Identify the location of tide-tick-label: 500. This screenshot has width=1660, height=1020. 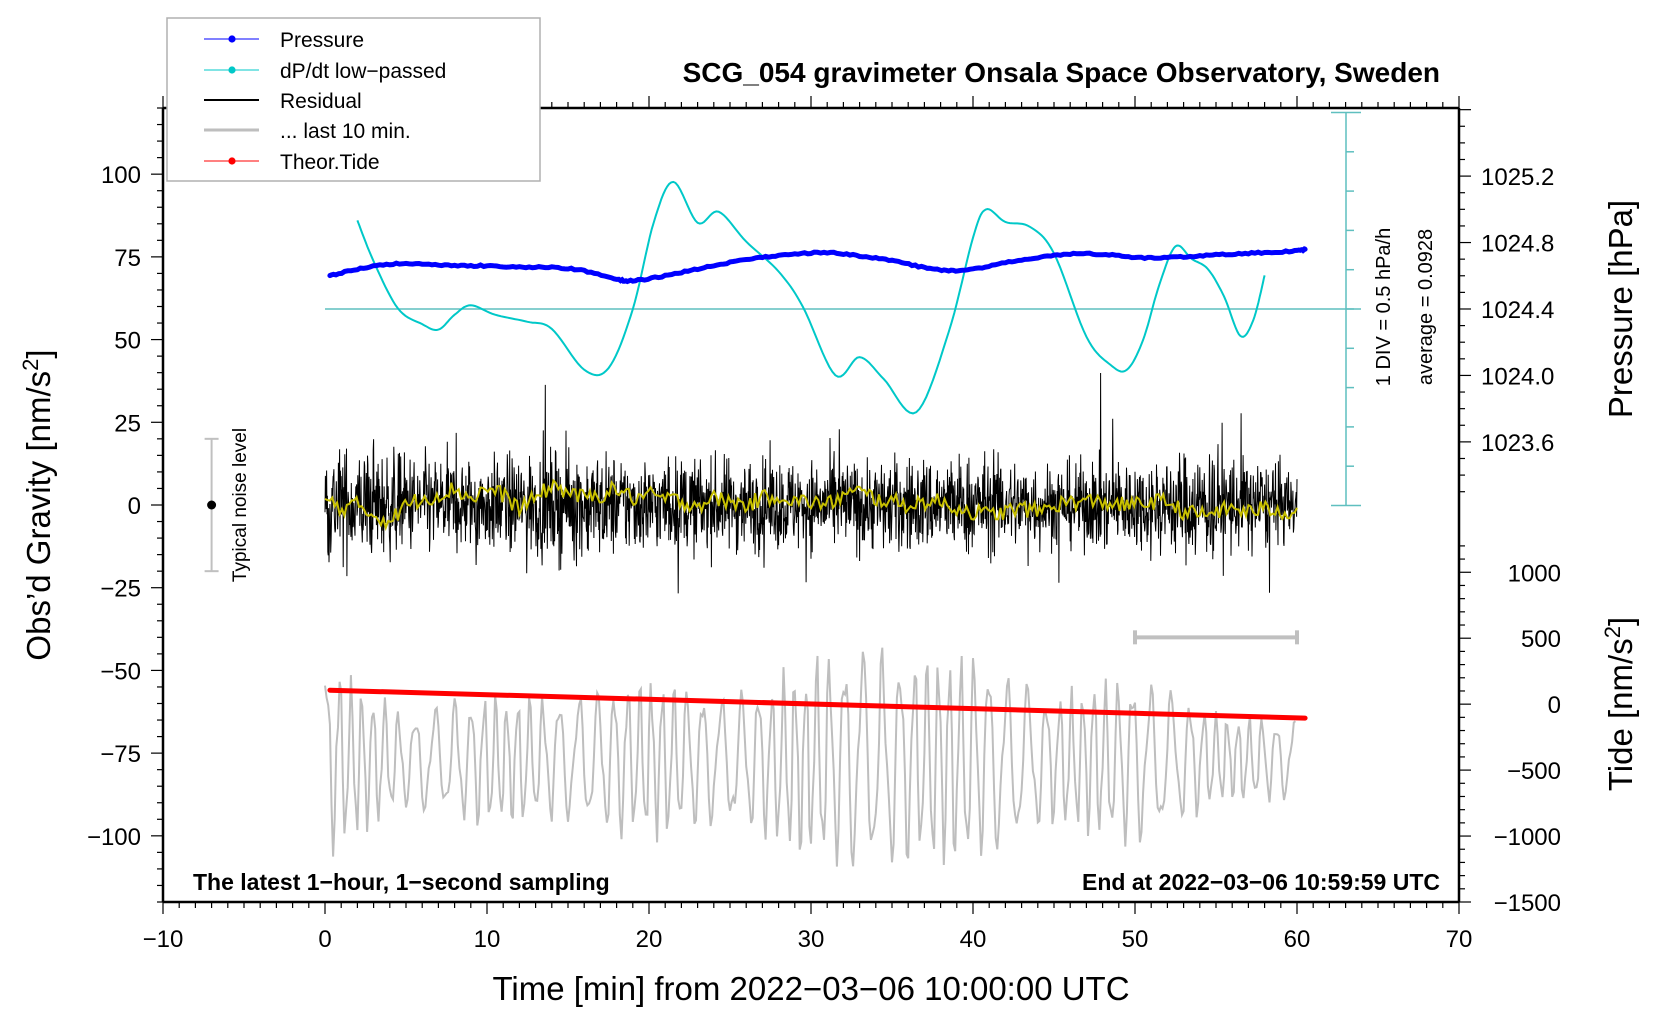
(1541, 639).